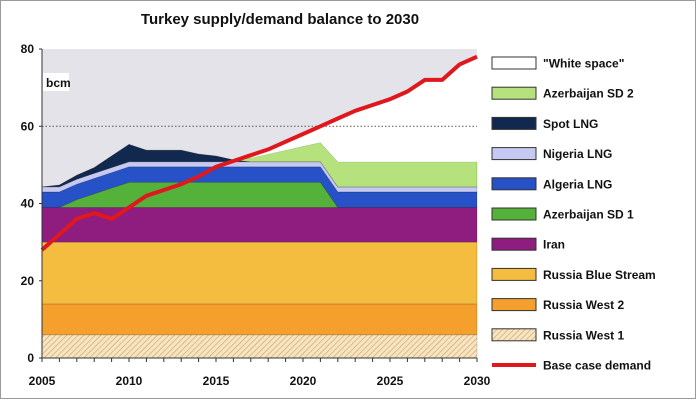  Describe the element at coordinates (28, 281) in the screenshot. I see `y-tick-label: 20` at that location.